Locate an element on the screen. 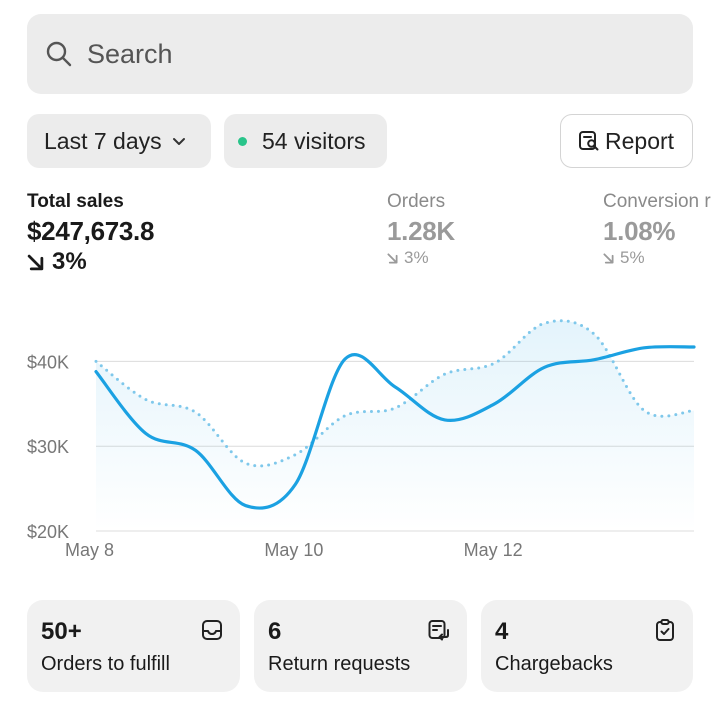  card-label: Return requests is located at coordinates (339, 664).